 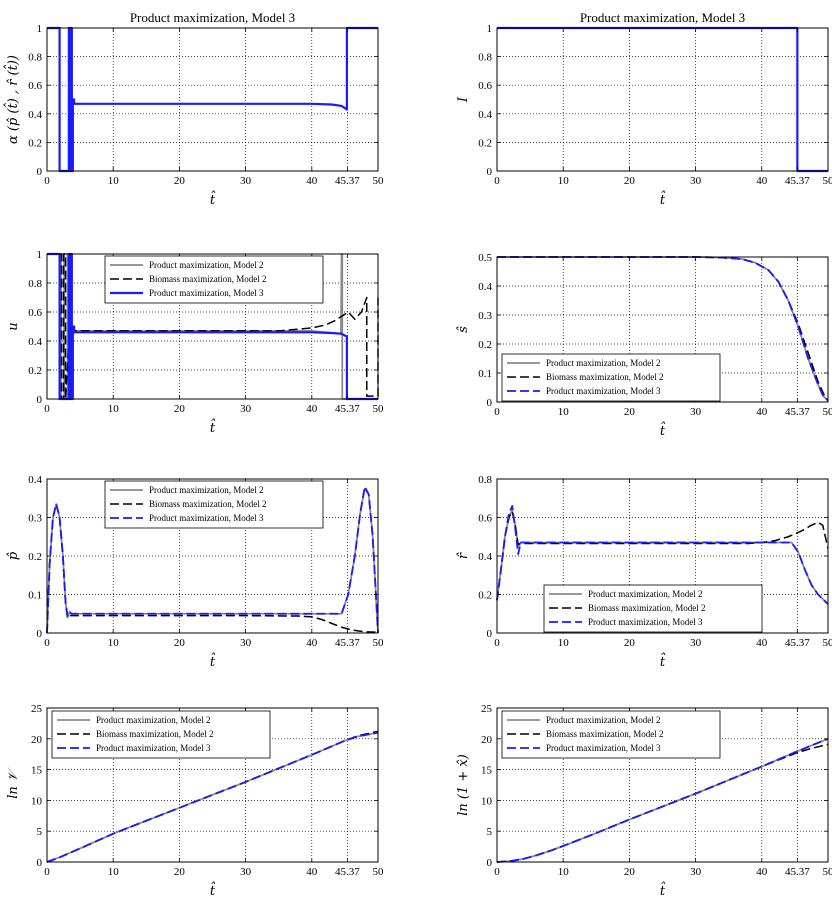 I want to click on plot-area, so click(x=212, y=99).